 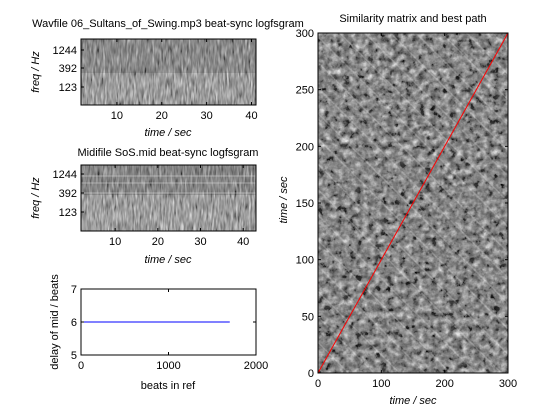 I want to click on y-tick-label: 250, so click(x=305, y=91).